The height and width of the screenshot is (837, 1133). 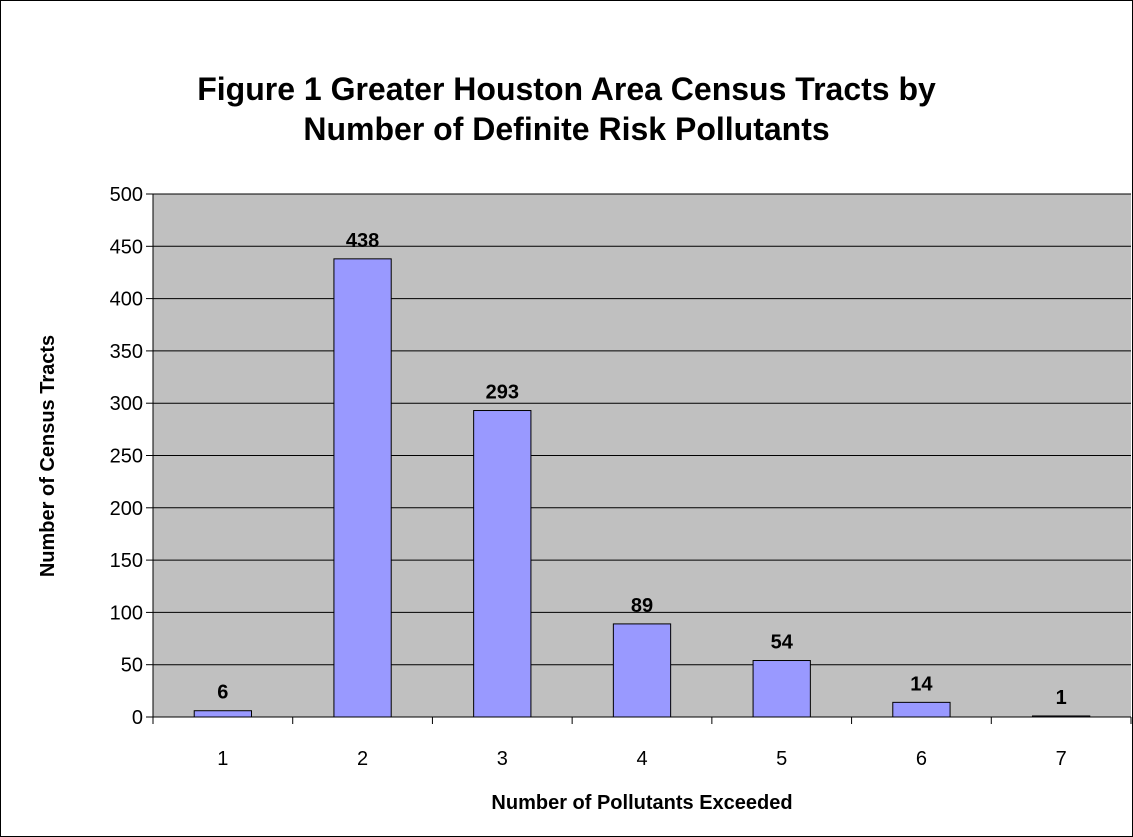 What do you see at coordinates (921, 684) in the screenshot?
I see `data-label: 14` at bounding box center [921, 684].